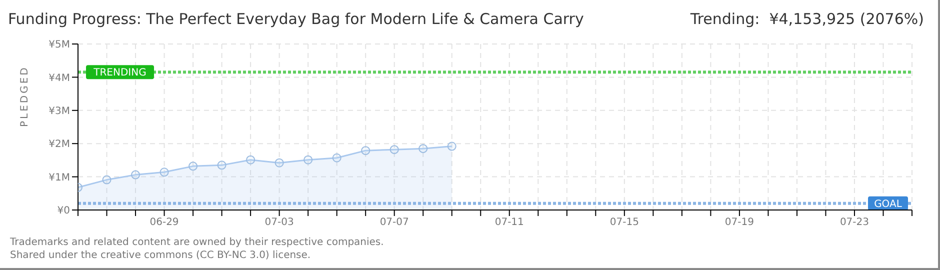 The width and height of the screenshot is (940, 270). I want to click on text: Trademarks and related content are owned by their respective companies., so click(197, 242).